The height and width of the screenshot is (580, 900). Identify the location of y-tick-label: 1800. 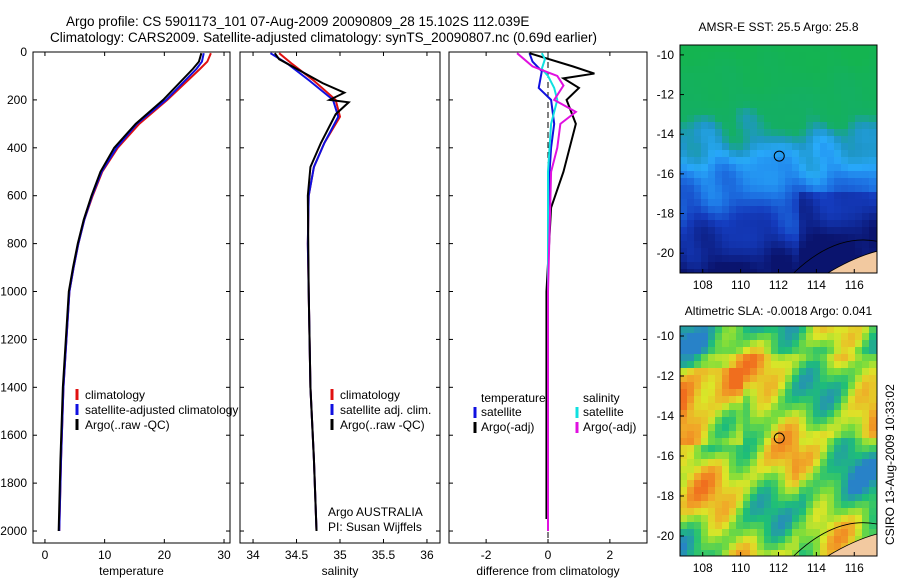
(13, 483).